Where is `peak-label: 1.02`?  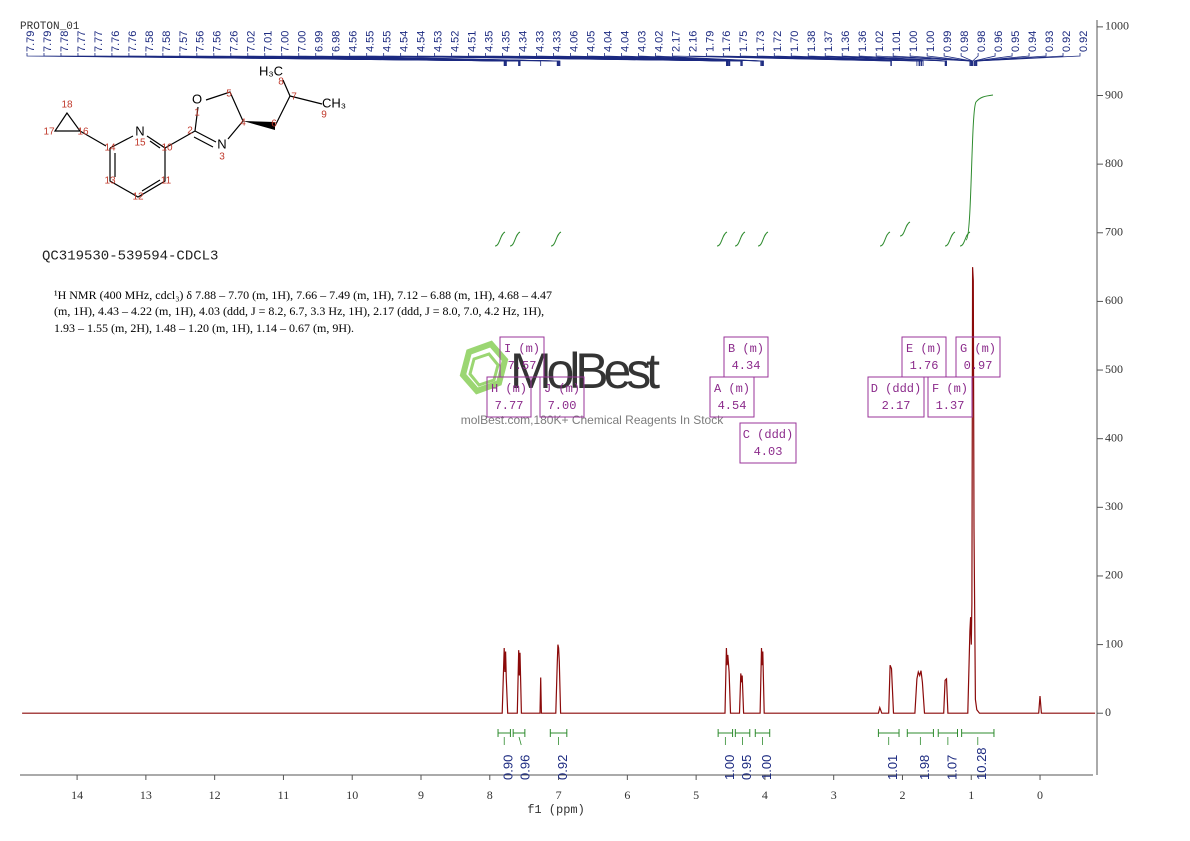 peak-label: 1.02 is located at coordinates (880, 41).